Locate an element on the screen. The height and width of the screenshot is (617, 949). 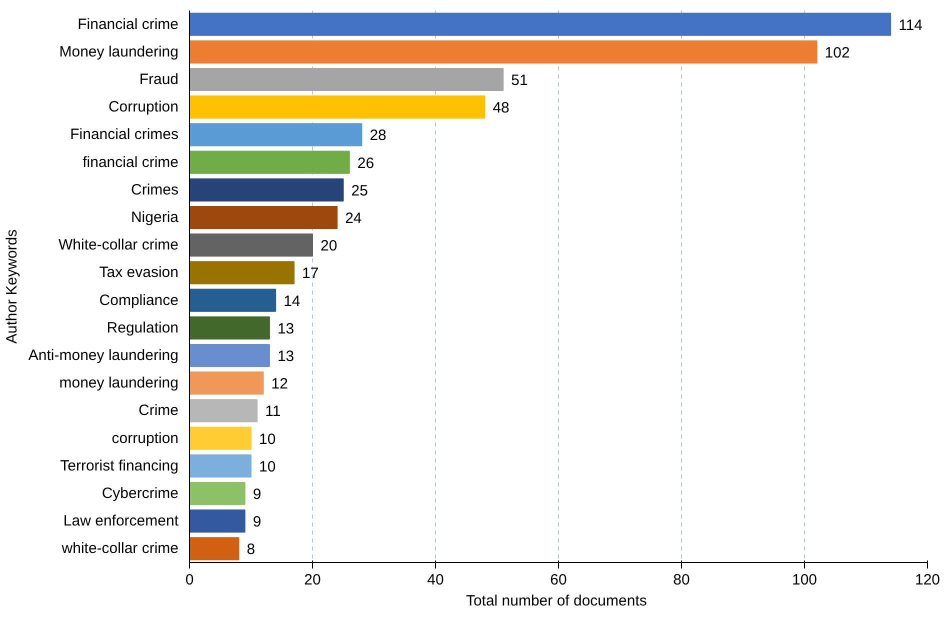
data-label: 25 is located at coordinates (359, 191).